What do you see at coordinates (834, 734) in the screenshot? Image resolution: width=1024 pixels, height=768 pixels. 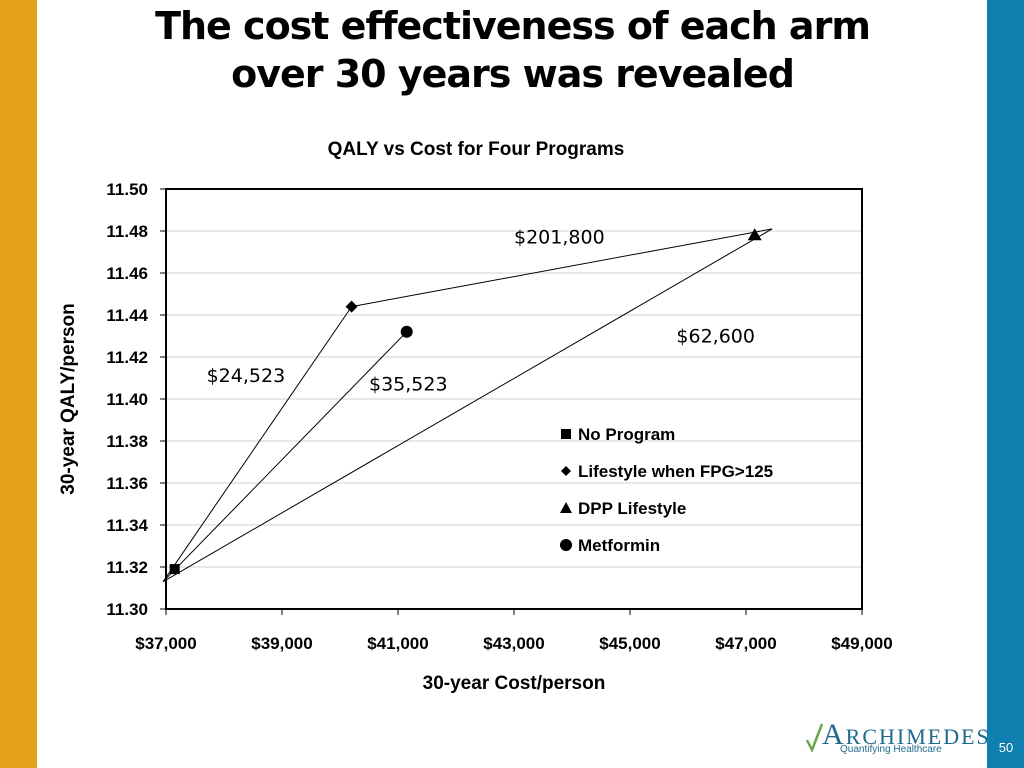 I see `logo-name-initial: A` at bounding box center [834, 734].